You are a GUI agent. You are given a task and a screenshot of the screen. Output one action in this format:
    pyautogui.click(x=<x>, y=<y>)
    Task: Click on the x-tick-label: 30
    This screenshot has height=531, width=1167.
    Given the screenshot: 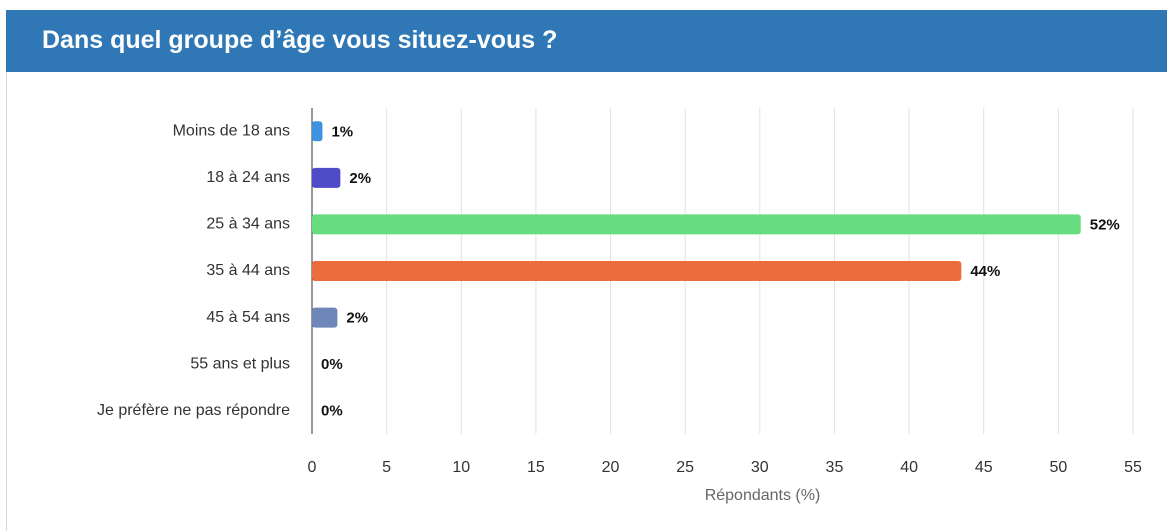 What is the action you would take?
    pyautogui.click(x=760, y=467)
    